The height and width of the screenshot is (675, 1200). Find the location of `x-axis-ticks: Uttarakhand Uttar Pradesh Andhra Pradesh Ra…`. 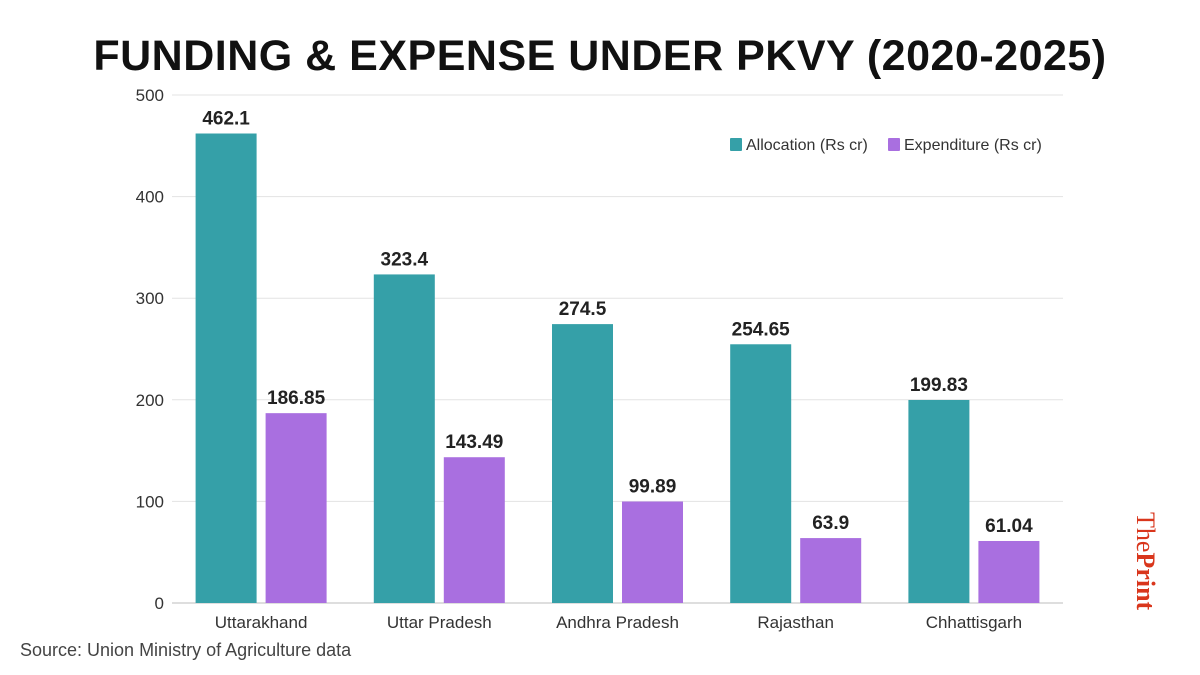

x-axis-ticks: Uttarakhand Uttar Pradesh Andhra Pradesh Ra… is located at coordinates (618, 622).